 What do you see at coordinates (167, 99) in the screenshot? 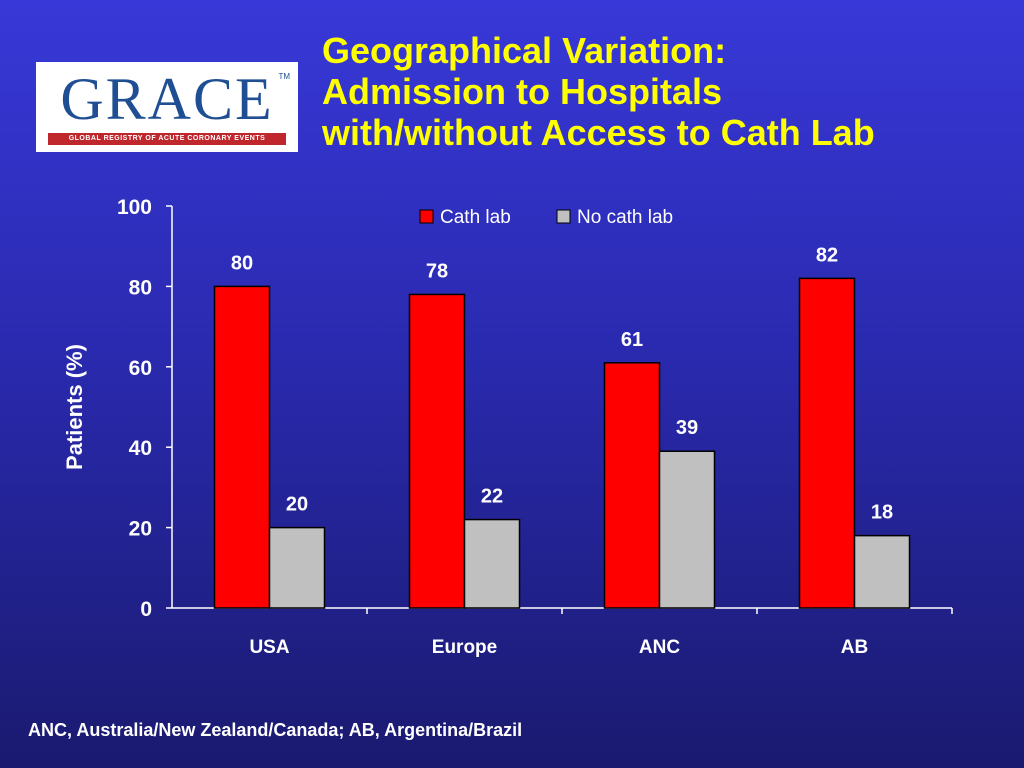
I see `logo-text: GRACE` at bounding box center [167, 99].